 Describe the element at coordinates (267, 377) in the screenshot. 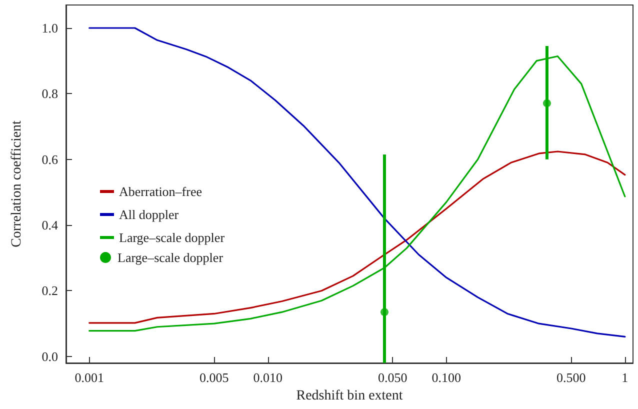

I see `x-tick-label: 0.010` at that location.